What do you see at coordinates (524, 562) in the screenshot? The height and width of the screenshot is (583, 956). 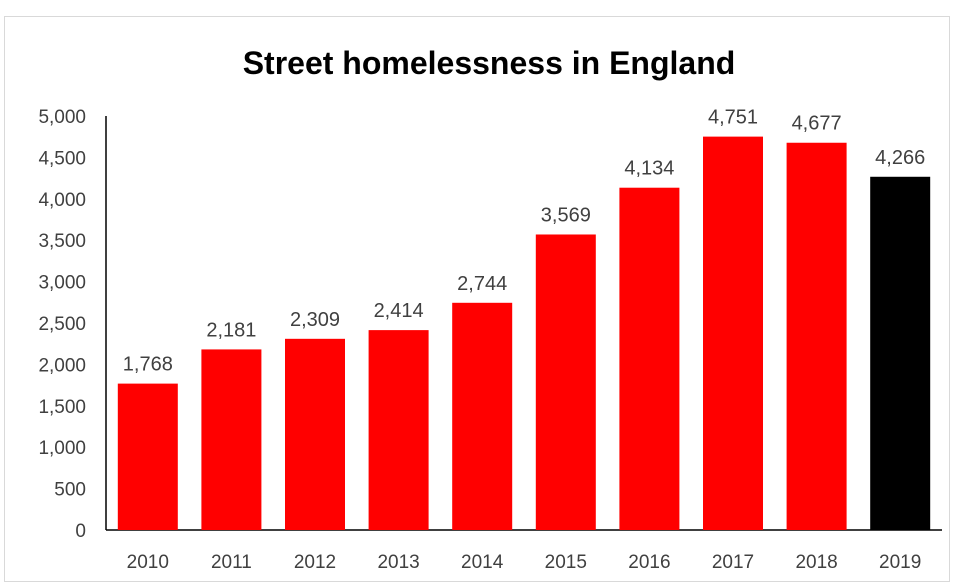 I see `x-tick-group: 2010 2011 2012 2013 2014 2015 2016 2017 2018 2019` at bounding box center [524, 562].